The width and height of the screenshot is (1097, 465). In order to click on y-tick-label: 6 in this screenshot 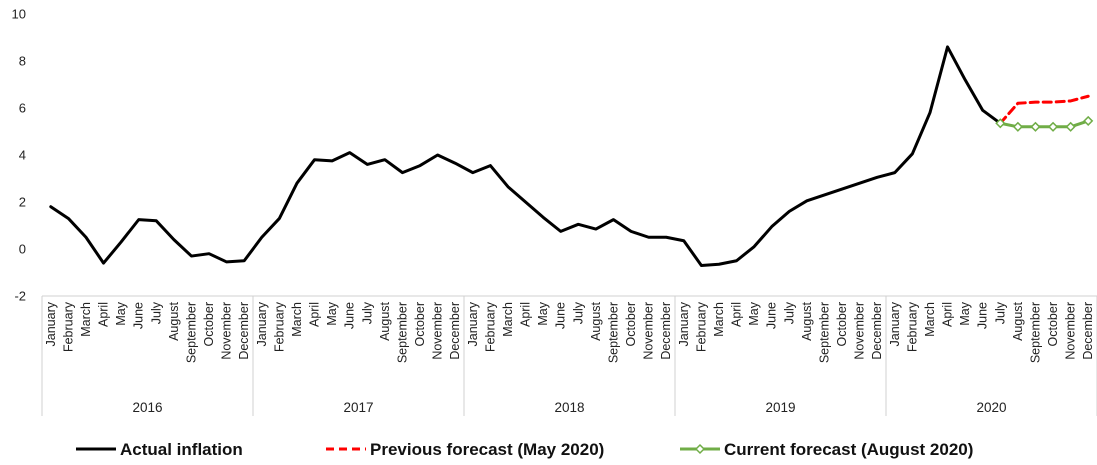, I will do `click(22, 108)`.